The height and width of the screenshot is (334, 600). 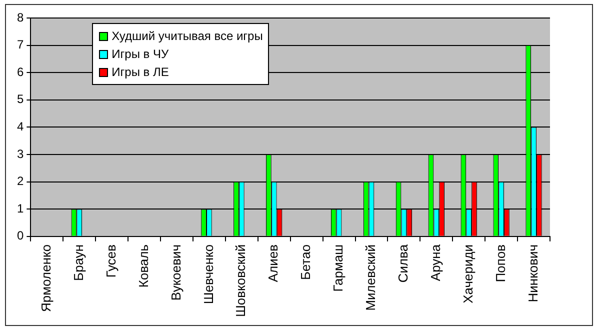 I want to click on y-tick-label: 6, so click(x=20, y=71).